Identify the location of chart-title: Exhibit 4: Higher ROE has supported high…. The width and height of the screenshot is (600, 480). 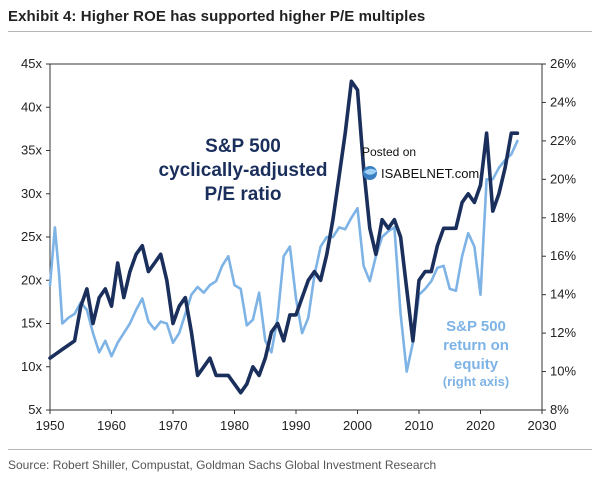
(217, 16).